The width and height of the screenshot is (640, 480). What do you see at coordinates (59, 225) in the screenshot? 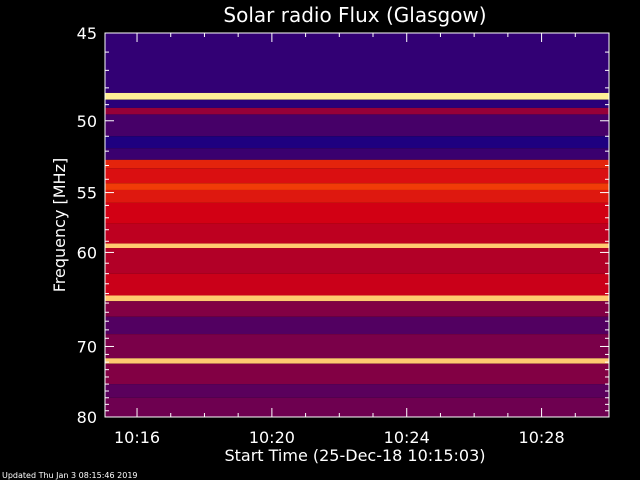
I see `y-axis-label: Frequency [MHz]` at bounding box center [59, 225].